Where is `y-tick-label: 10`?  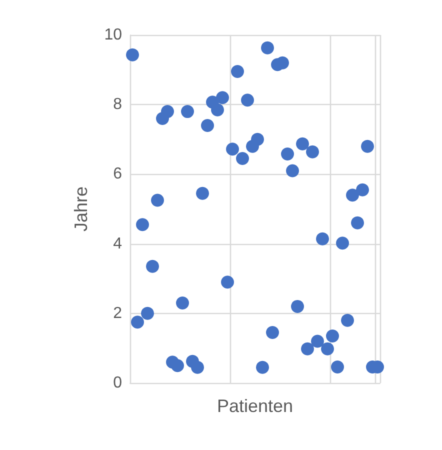 y-tick-label: 10 is located at coordinates (113, 35).